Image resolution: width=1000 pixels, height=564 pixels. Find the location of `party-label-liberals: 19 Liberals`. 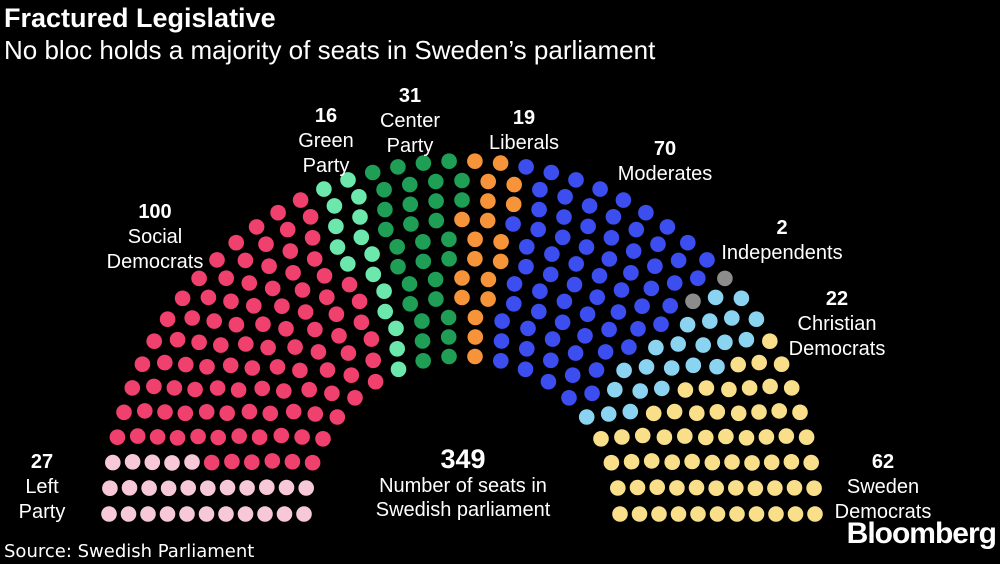

party-label-liberals: 19 Liberals is located at coordinates (524, 131).